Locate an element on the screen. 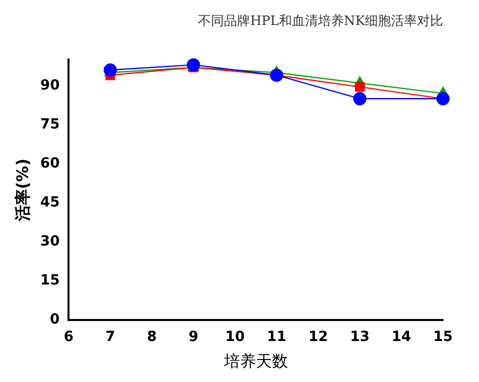  x-axis-title: 培养天数 is located at coordinates (255, 361).